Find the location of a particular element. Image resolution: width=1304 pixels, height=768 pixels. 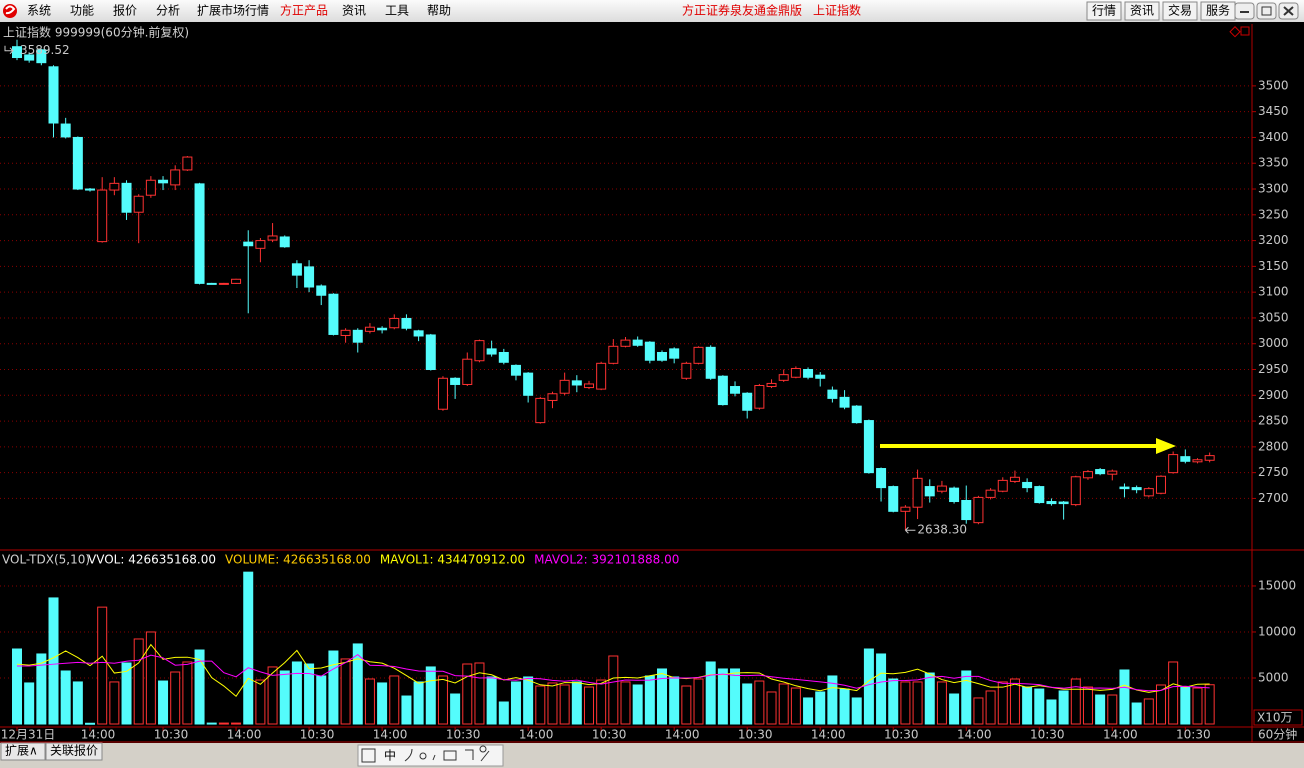

y-tick-label: 5000 is located at coordinates (1273, 677).